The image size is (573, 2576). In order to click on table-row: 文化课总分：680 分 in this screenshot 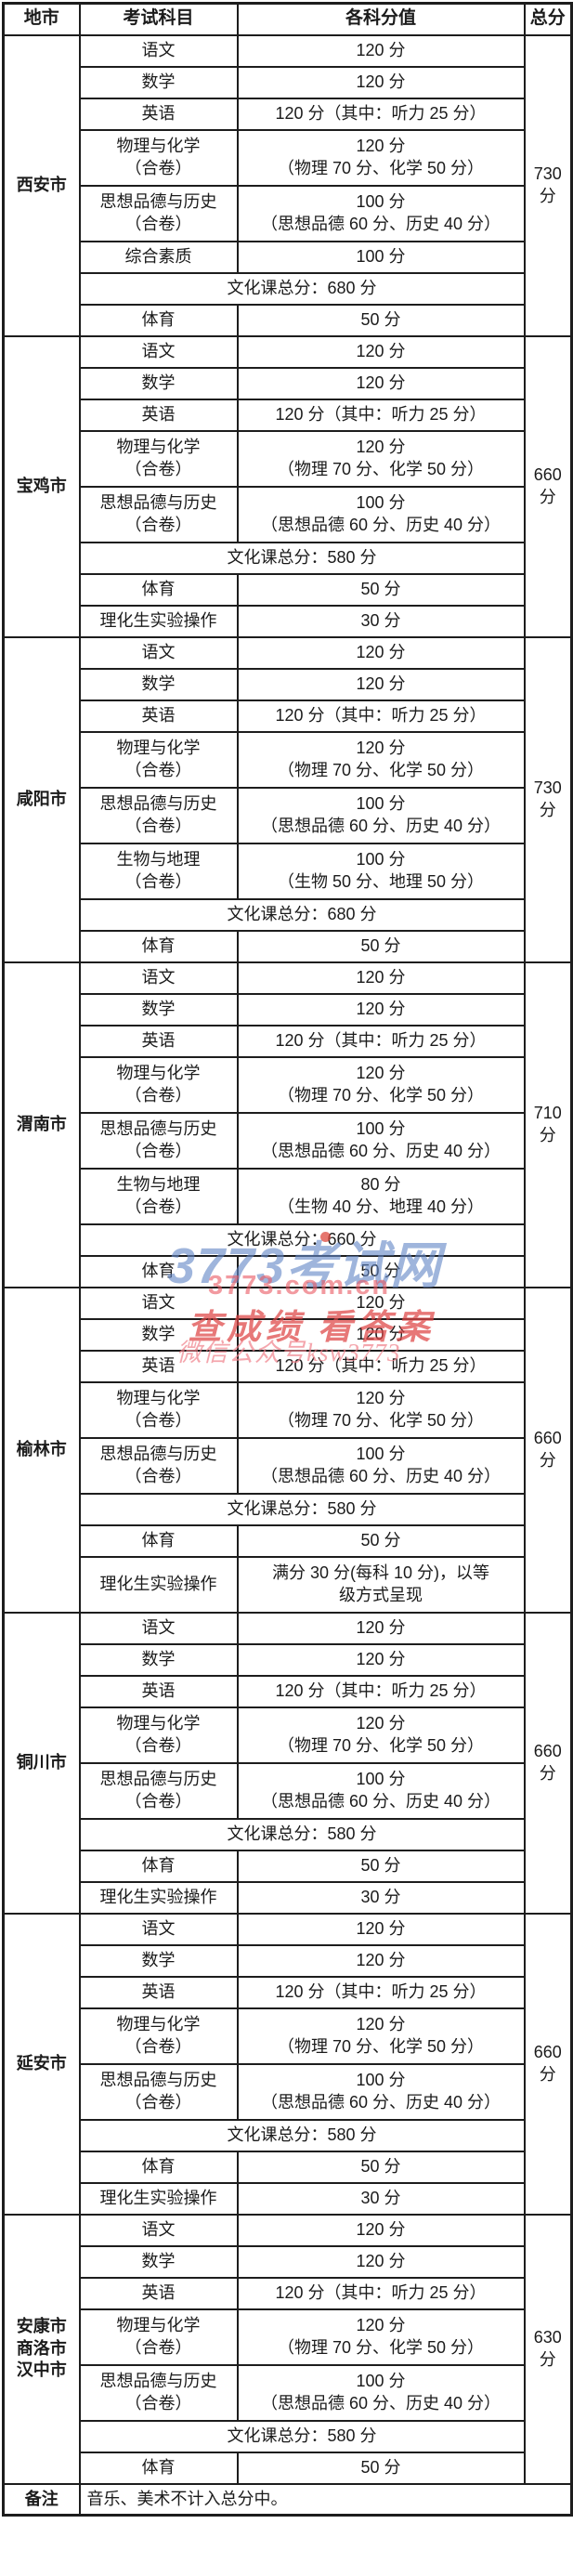, I will do `click(288, 914)`.